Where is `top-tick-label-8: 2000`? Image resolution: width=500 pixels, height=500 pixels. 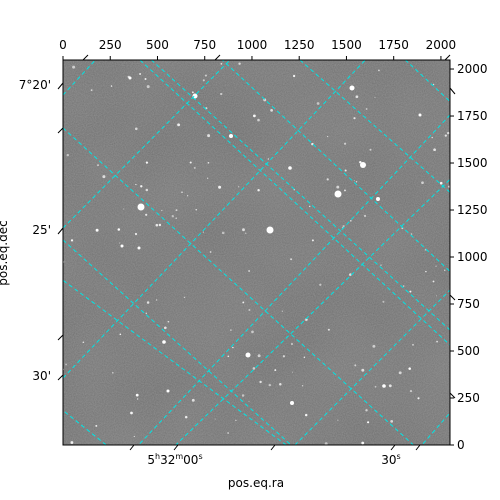 top-tick-label-8: 2000 is located at coordinates (441, 45).